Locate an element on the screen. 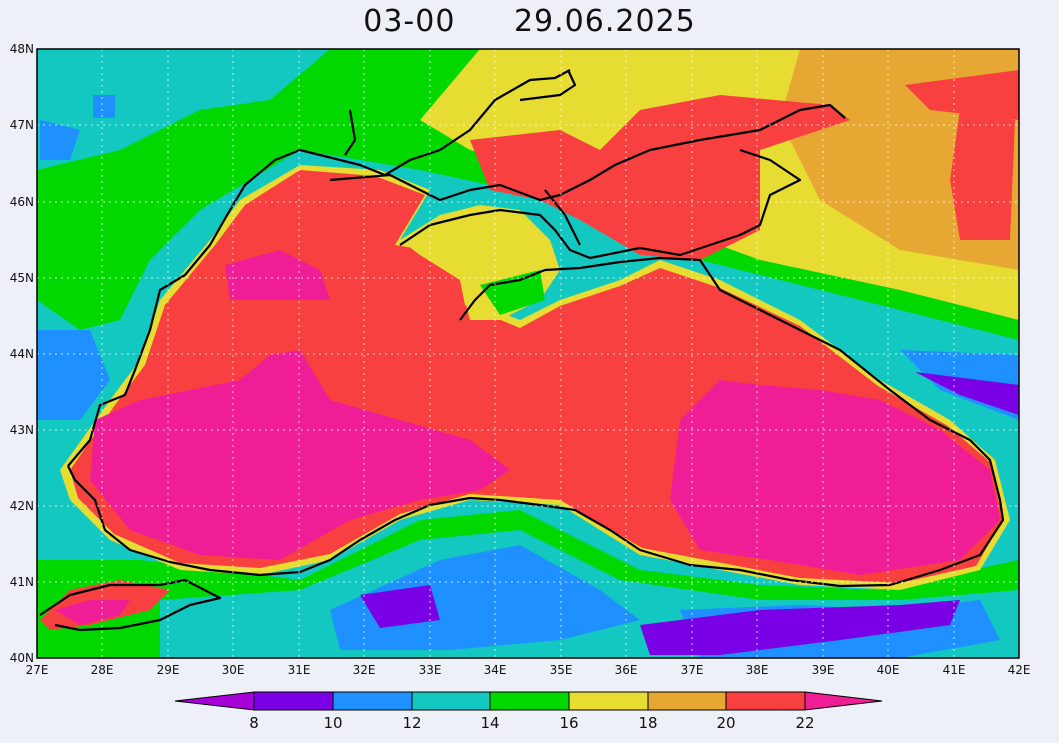 This screenshot has width=1059, height=743. lat-label: 45N is located at coordinates (22, 278).